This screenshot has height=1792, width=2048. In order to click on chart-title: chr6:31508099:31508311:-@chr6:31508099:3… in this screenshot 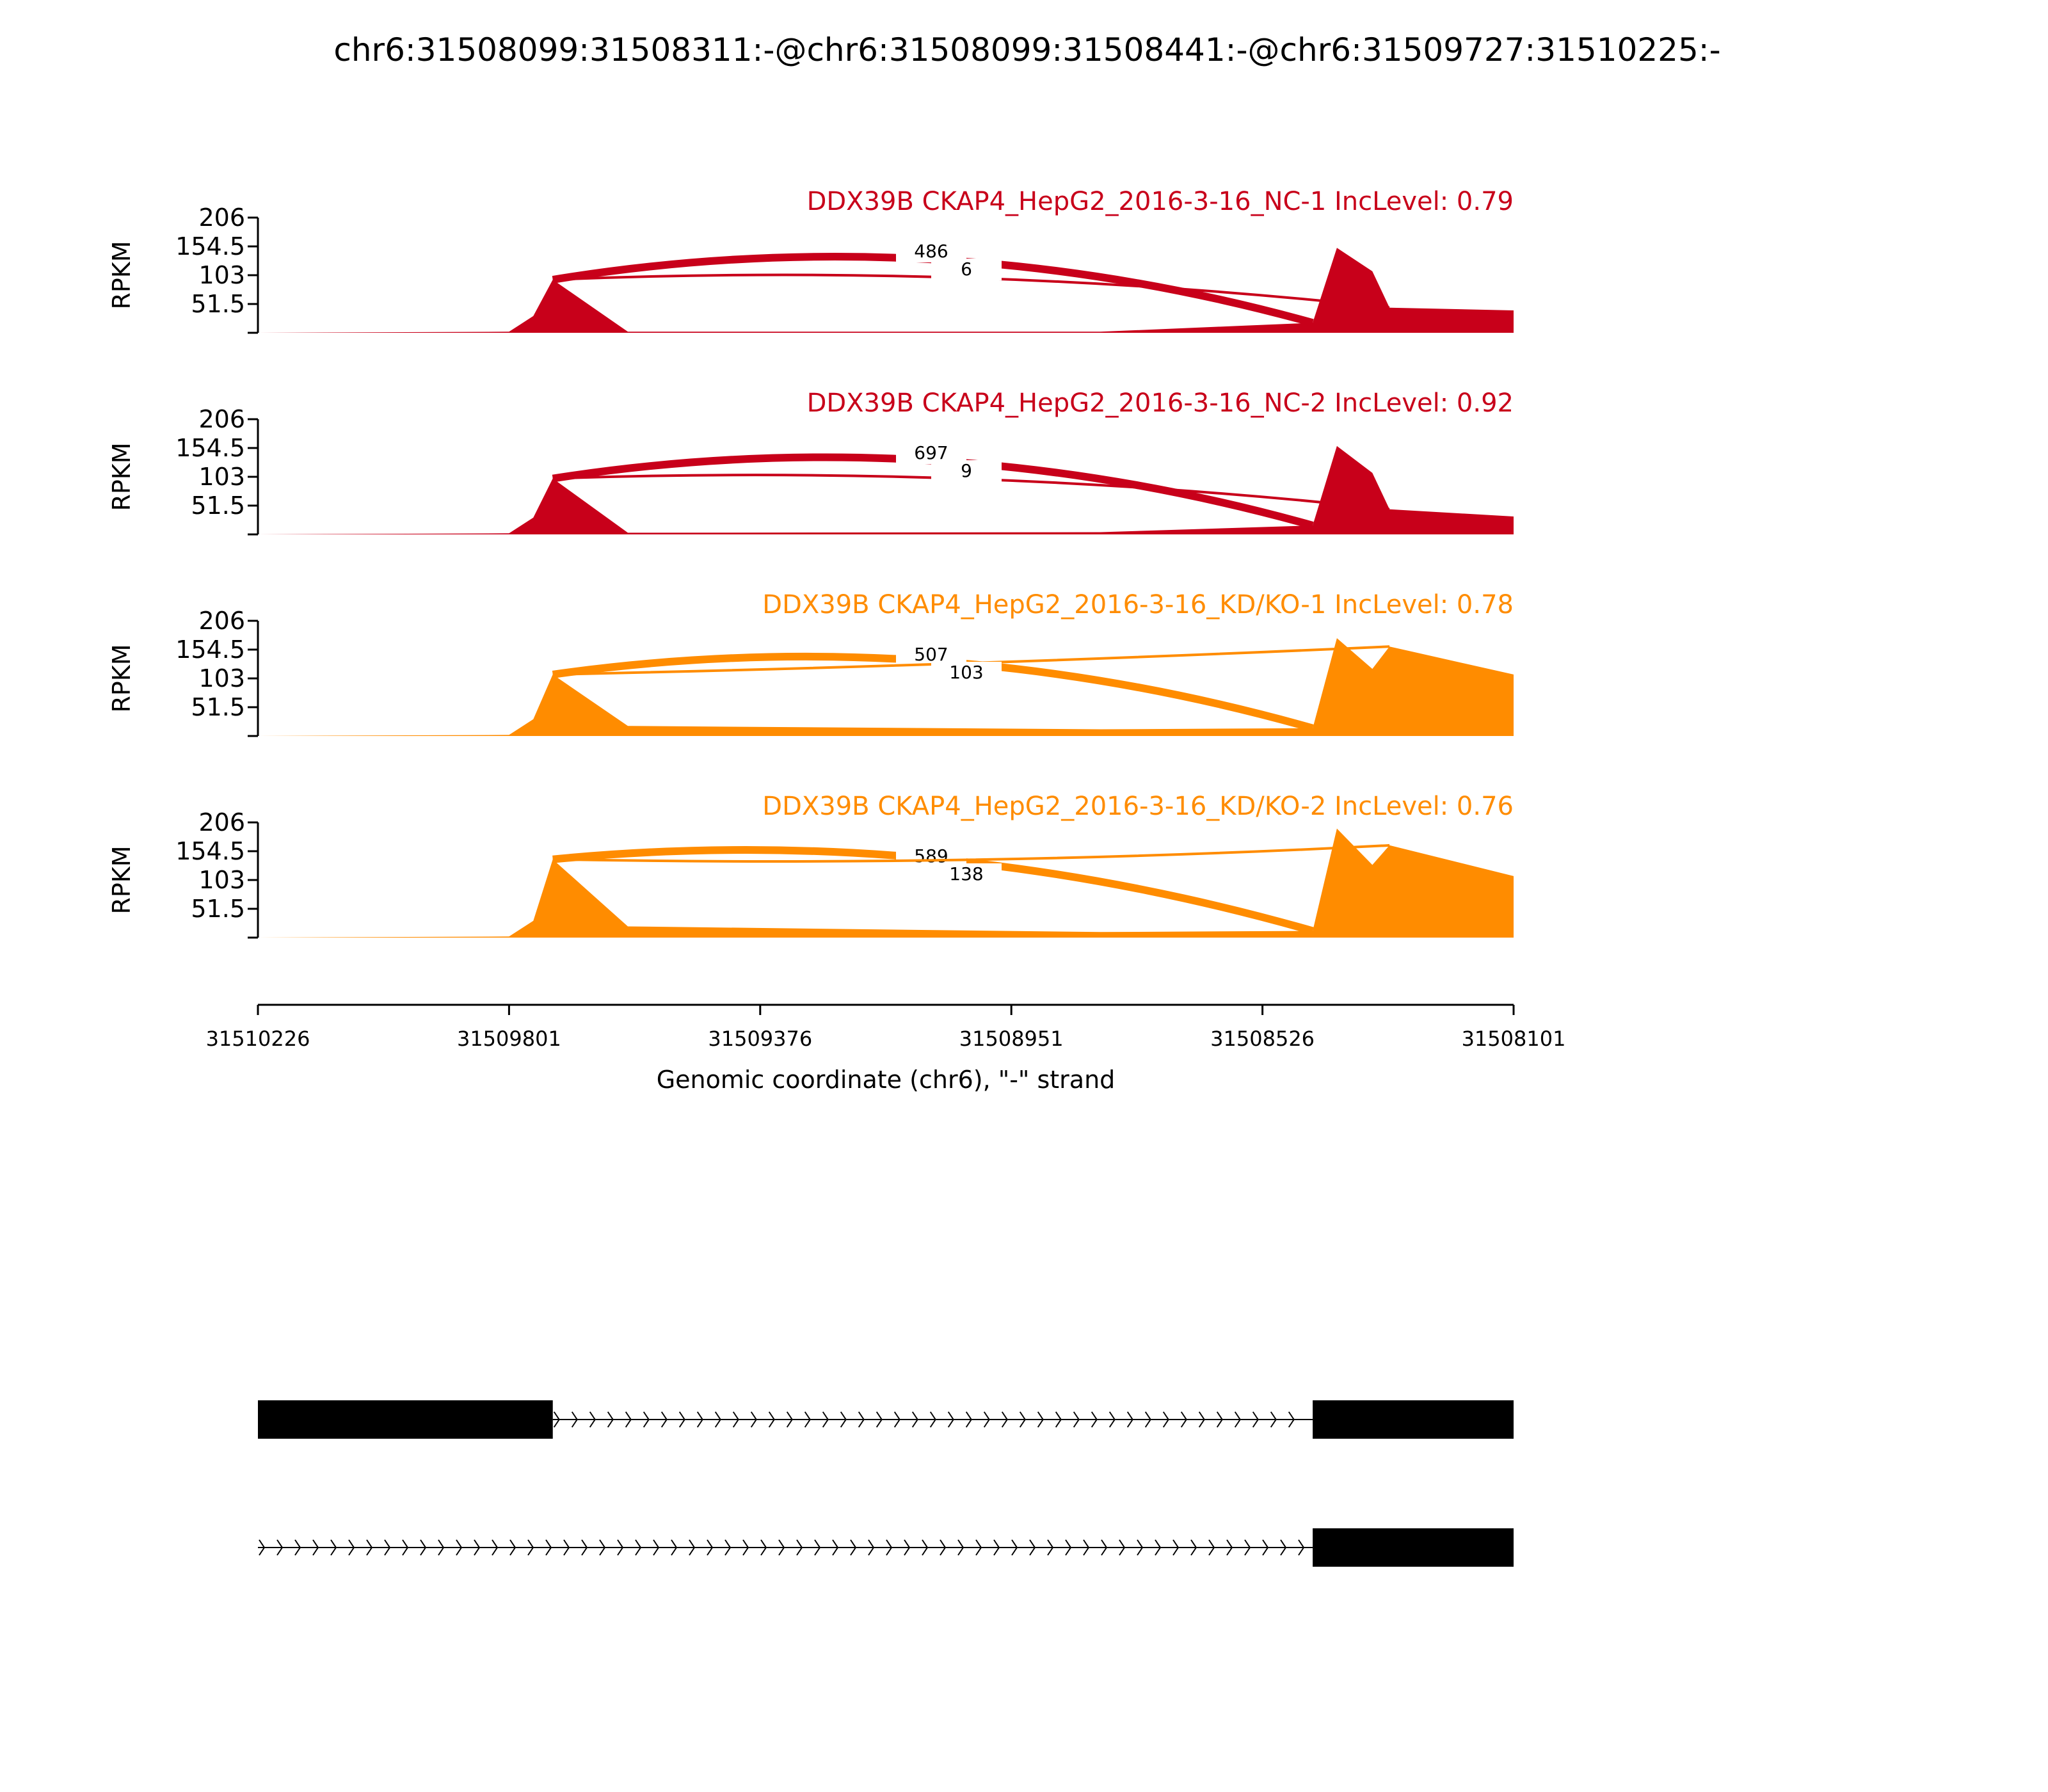, I will do `click(1026, 49)`.